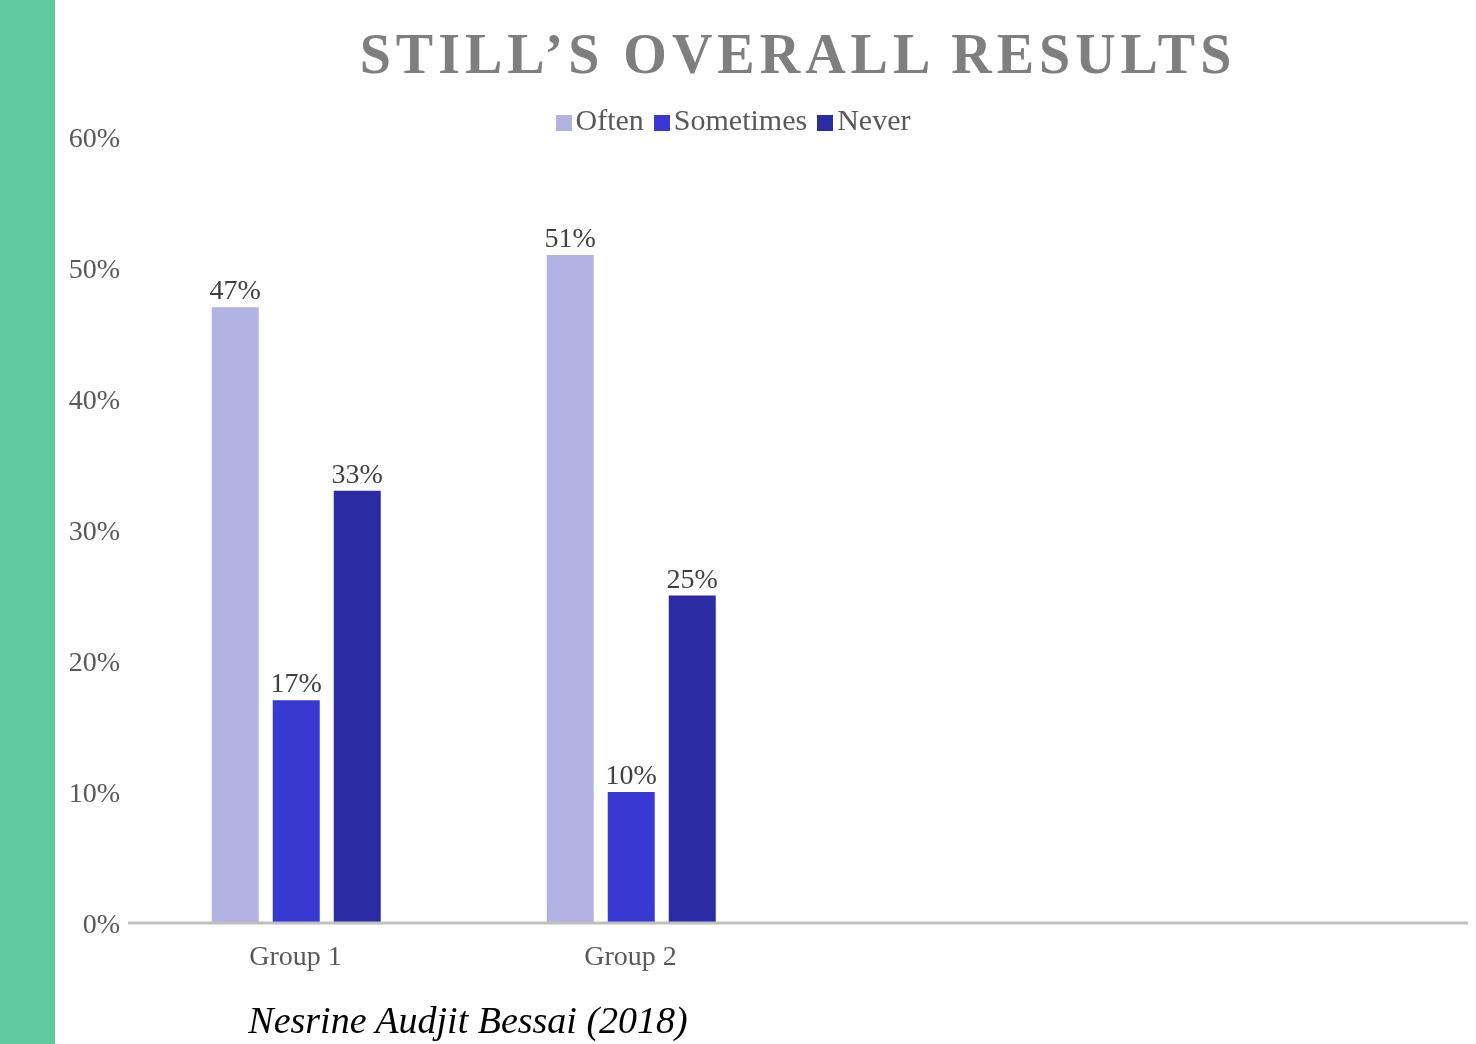  What do you see at coordinates (94, 268) in the screenshot?
I see `y-tick-label: 50%` at bounding box center [94, 268].